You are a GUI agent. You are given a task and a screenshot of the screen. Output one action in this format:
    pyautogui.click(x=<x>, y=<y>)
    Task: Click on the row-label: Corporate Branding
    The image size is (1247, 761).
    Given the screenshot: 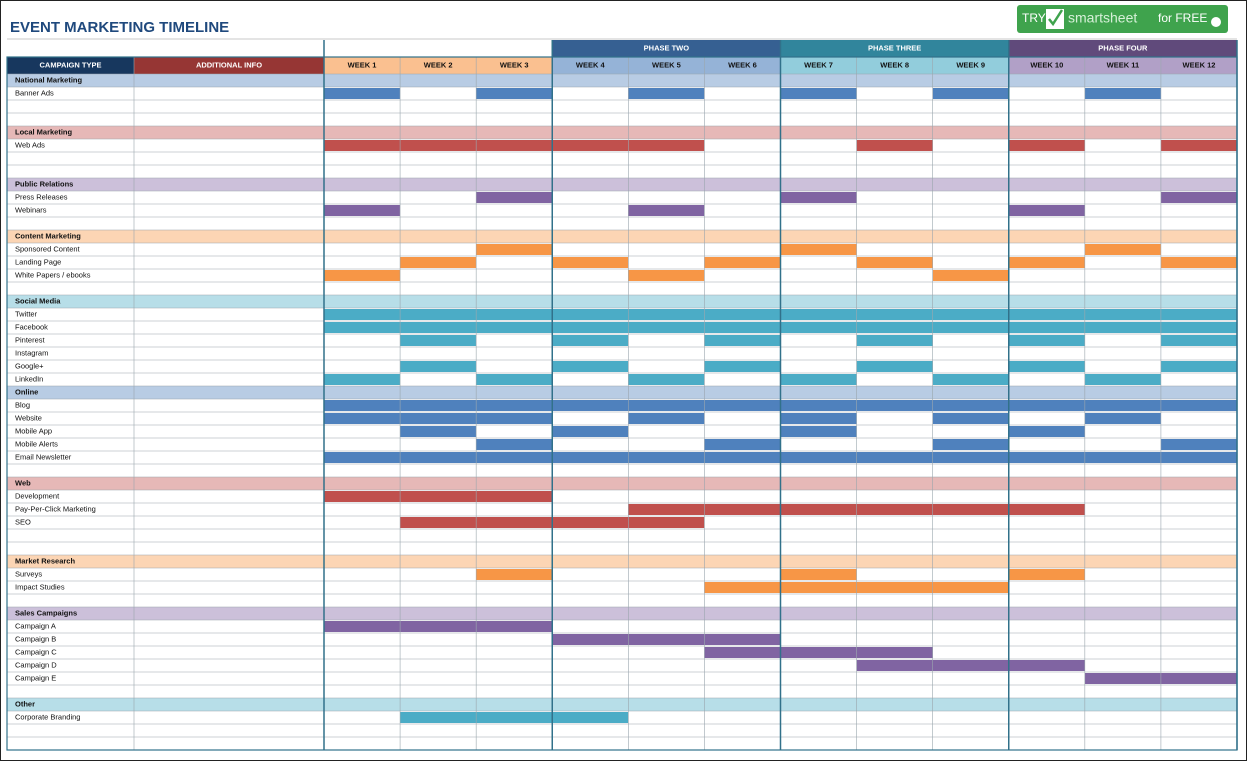 What is the action you would take?
    pyautogui.click(x=47, y=716)
    